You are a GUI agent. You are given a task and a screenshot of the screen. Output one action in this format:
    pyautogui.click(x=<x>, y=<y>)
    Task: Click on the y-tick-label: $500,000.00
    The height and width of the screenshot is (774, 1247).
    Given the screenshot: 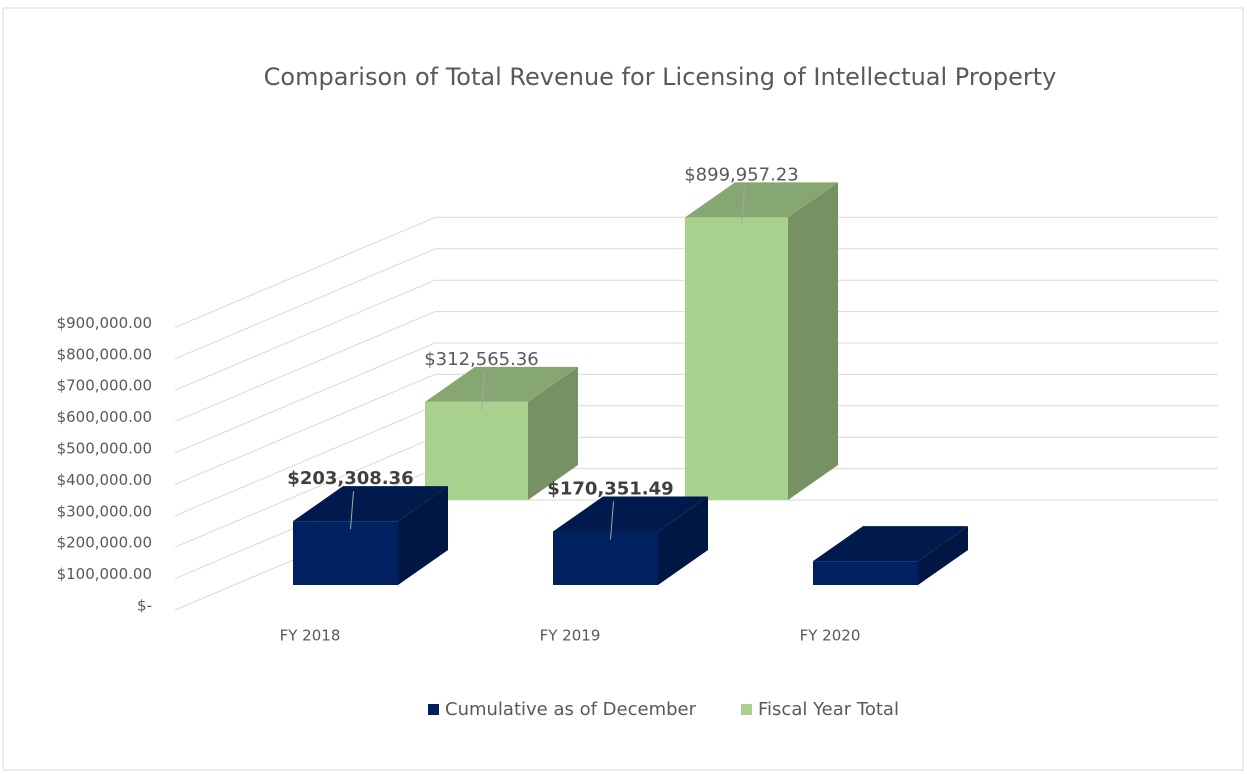 What is the action you would take?
    pyautogui.click(x=104, y=449)
    